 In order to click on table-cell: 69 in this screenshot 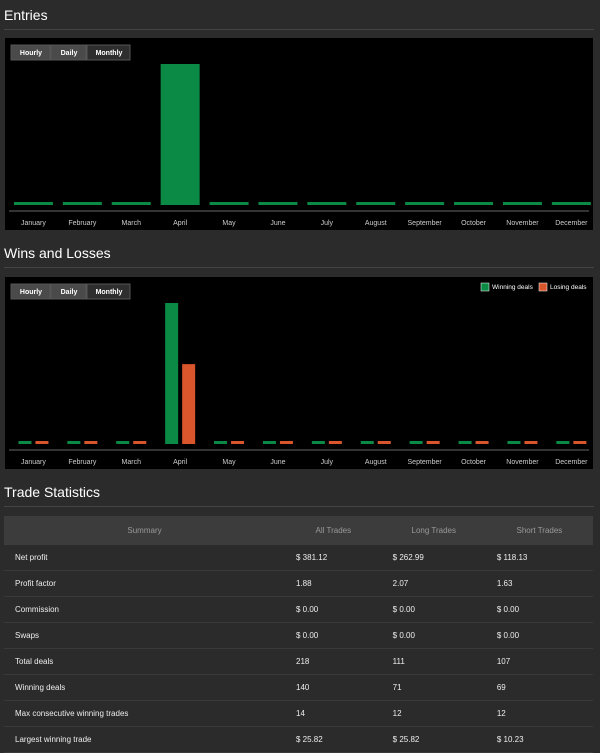, I will do `click(539, 687)`.